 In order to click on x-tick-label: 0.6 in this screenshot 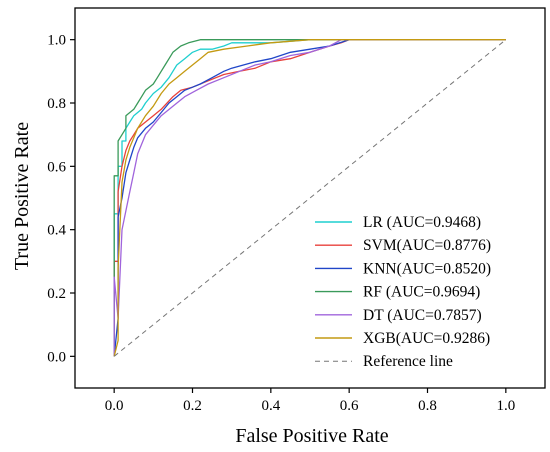, I will do `click(349, 406)`.